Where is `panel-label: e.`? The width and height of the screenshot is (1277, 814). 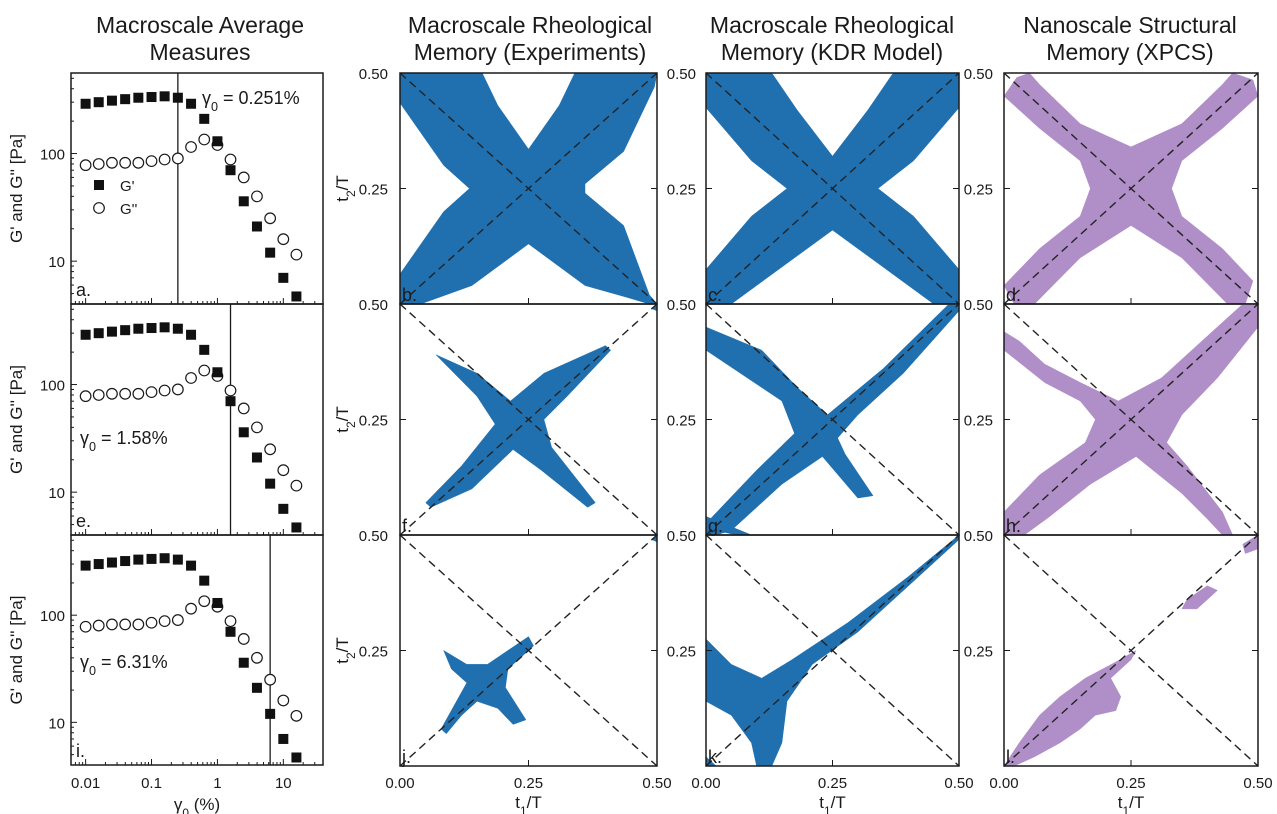 panel-label: e. is located at coordinates (83, 521).